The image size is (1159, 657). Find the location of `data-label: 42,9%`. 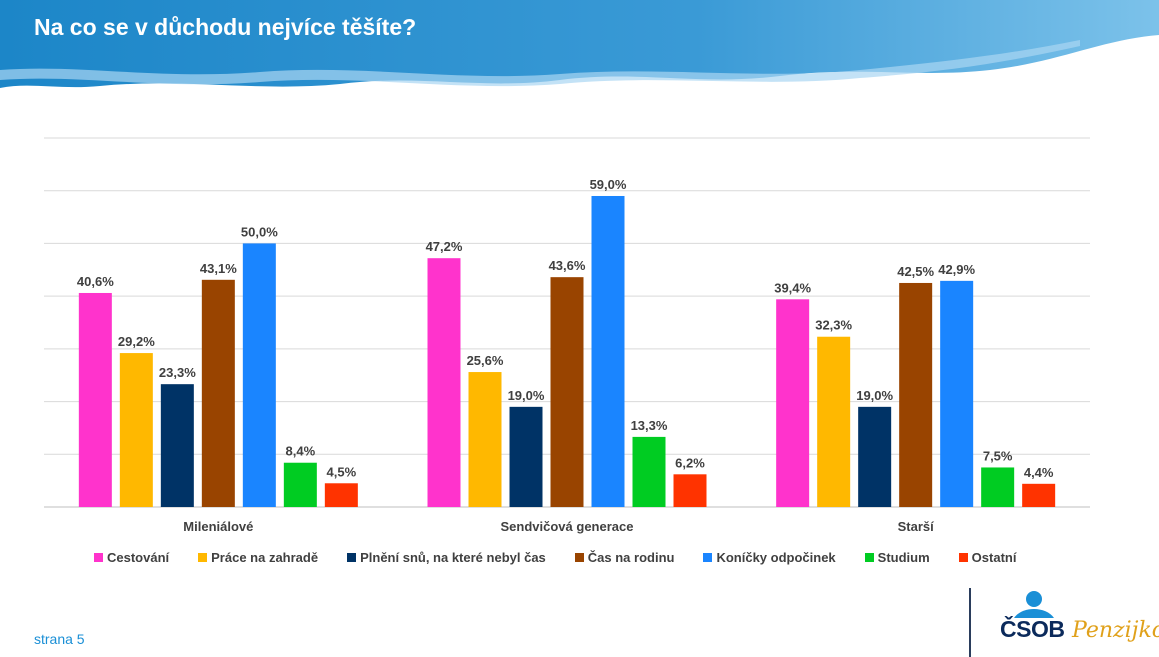

data-label: 42,9% is located at coordinates (956, 269).